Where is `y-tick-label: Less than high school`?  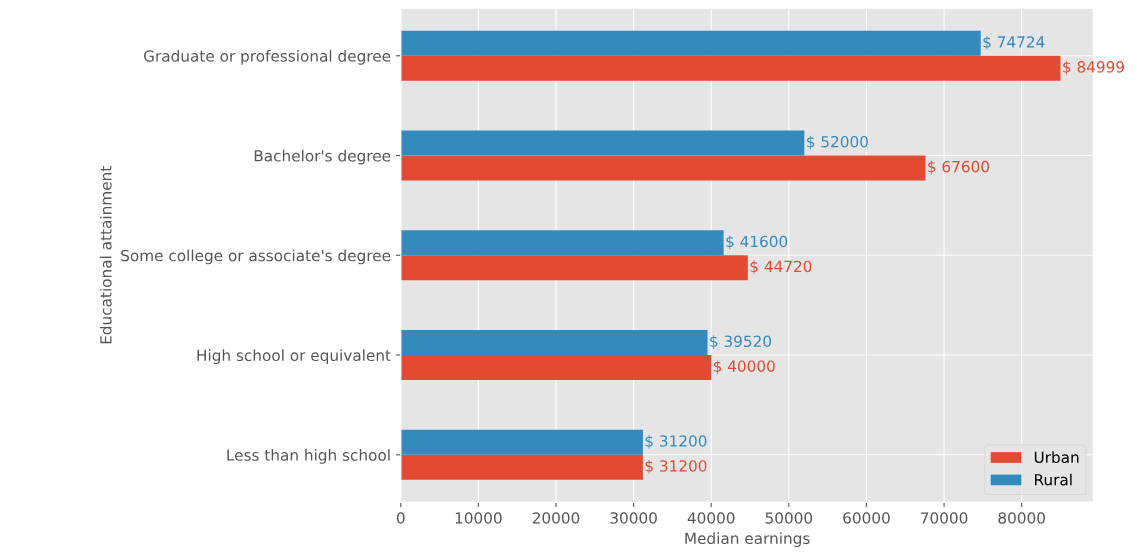 y-tick-label: Less than high school is located at coordinates (308, 456).